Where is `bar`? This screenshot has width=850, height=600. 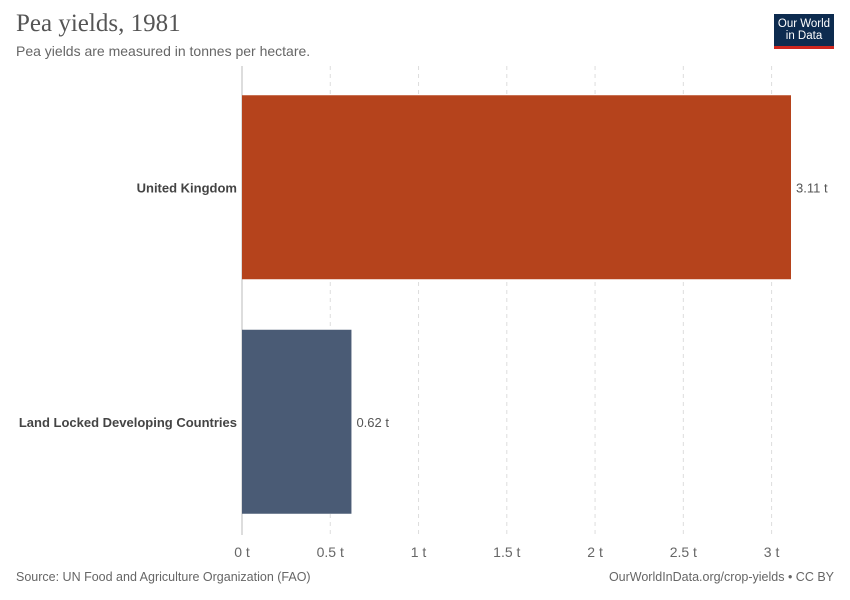 bar is located at coordinates (297, 421).